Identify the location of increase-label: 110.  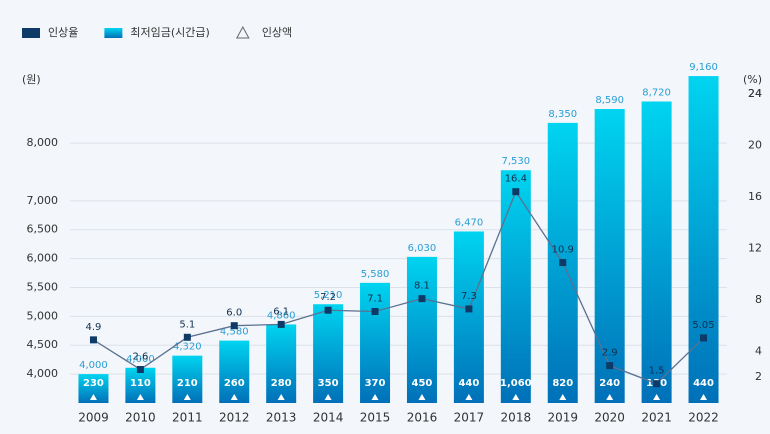
(140, 383).